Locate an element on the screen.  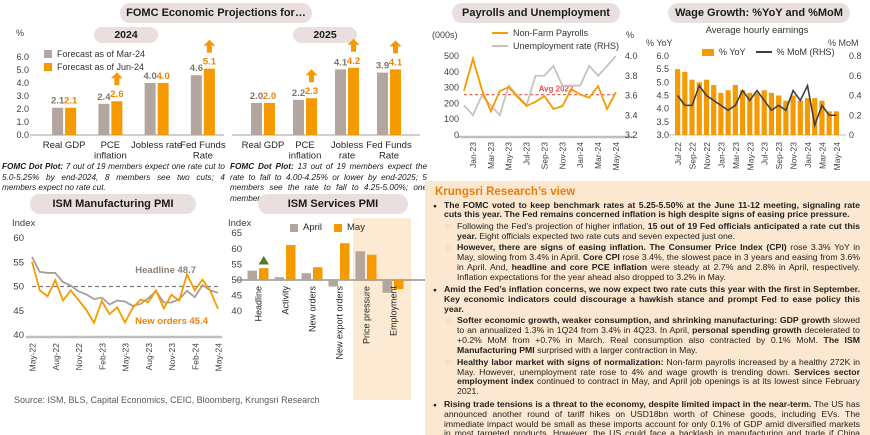
svg-text: PCE is located at coordinates (305, 145).